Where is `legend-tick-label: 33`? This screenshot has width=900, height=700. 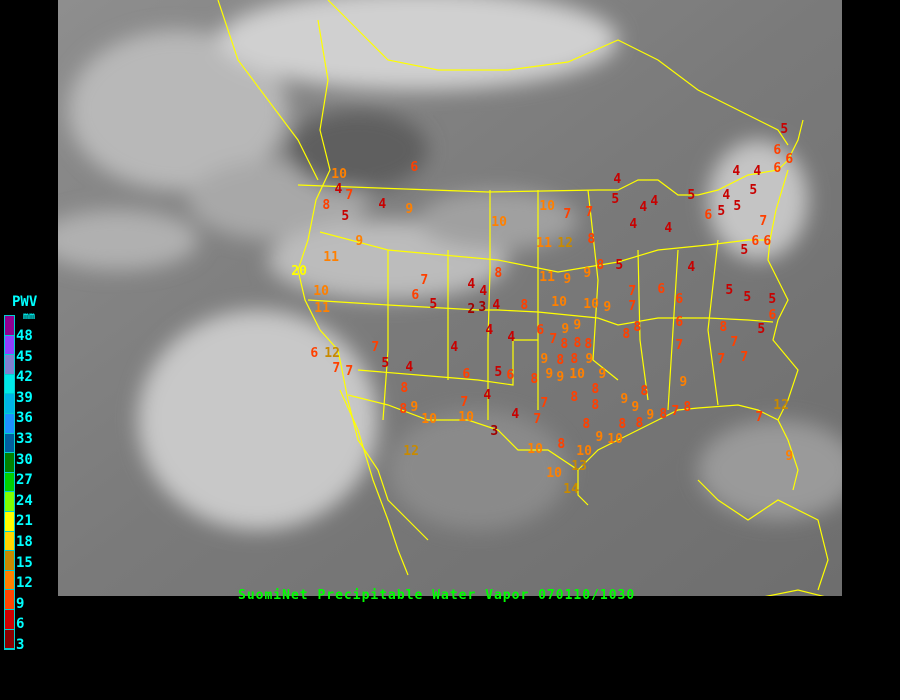 legend-tick-label: 33 is located at coordinates (24, 439).